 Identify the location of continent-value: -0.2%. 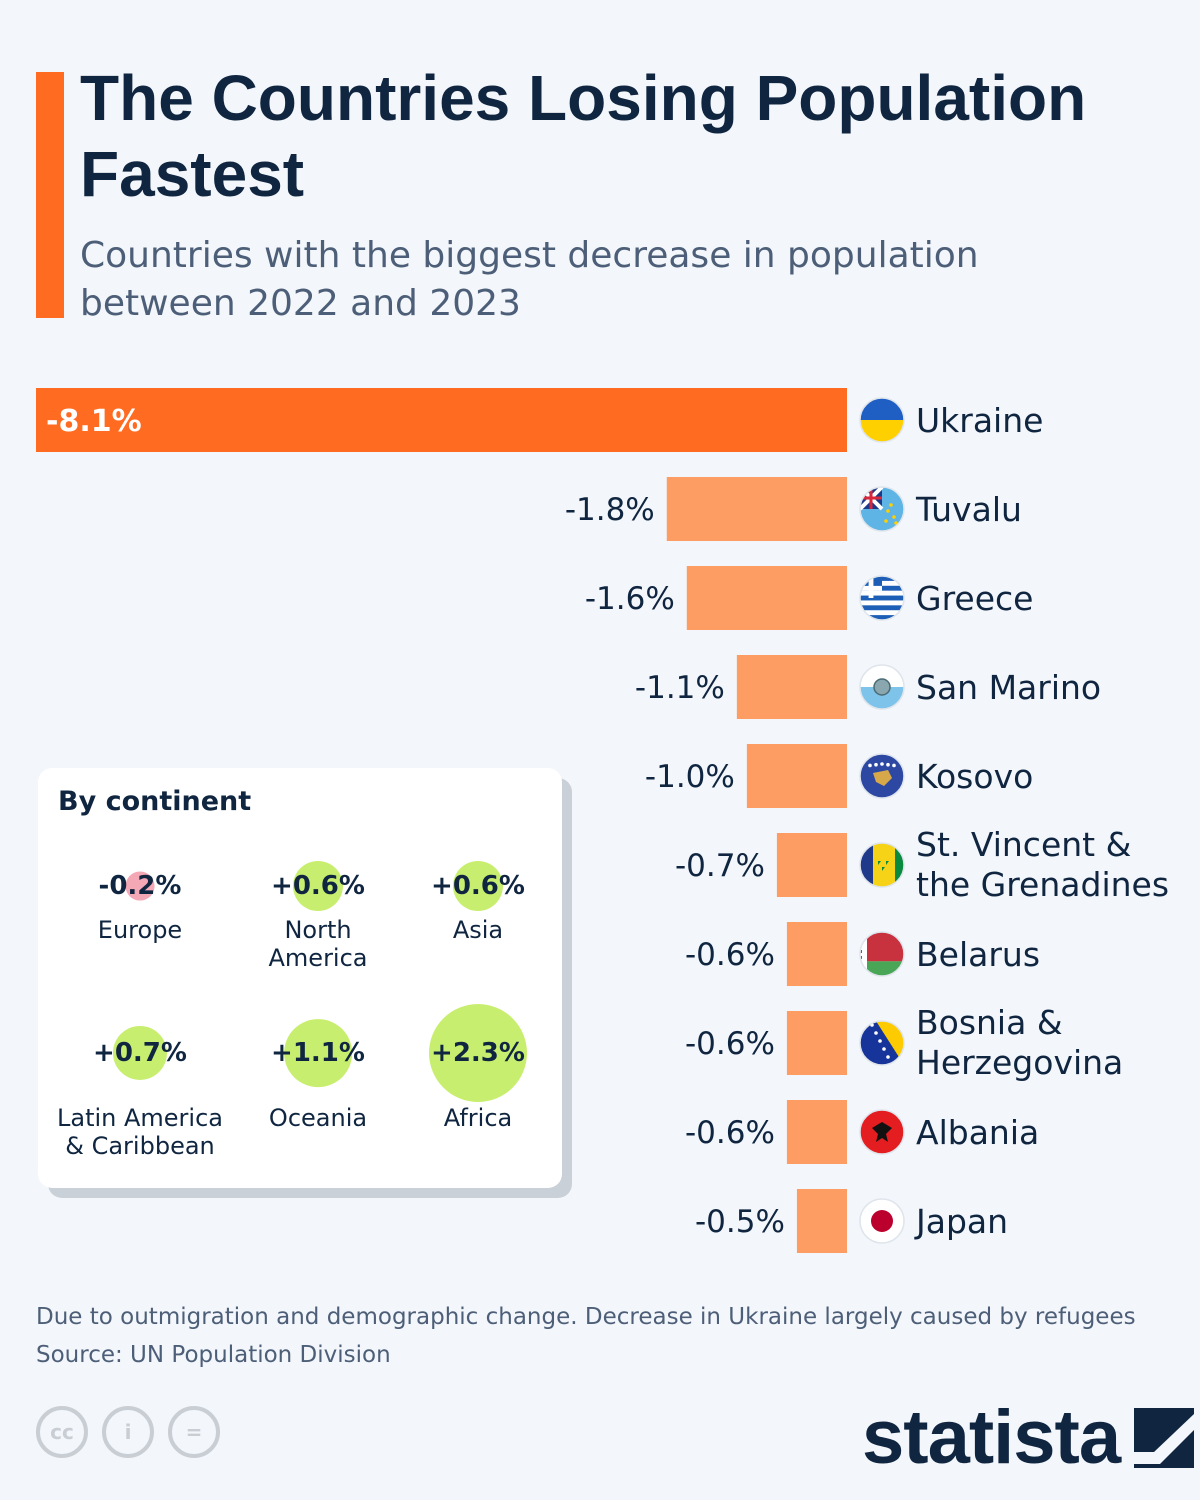
(140, 886).